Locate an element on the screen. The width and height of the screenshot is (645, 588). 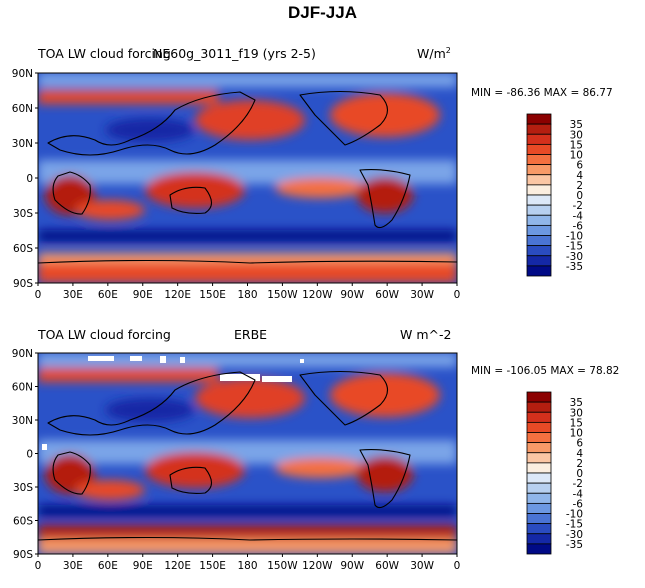
panel1-colorbar-label: 6 is located at coordinates (579, 166).